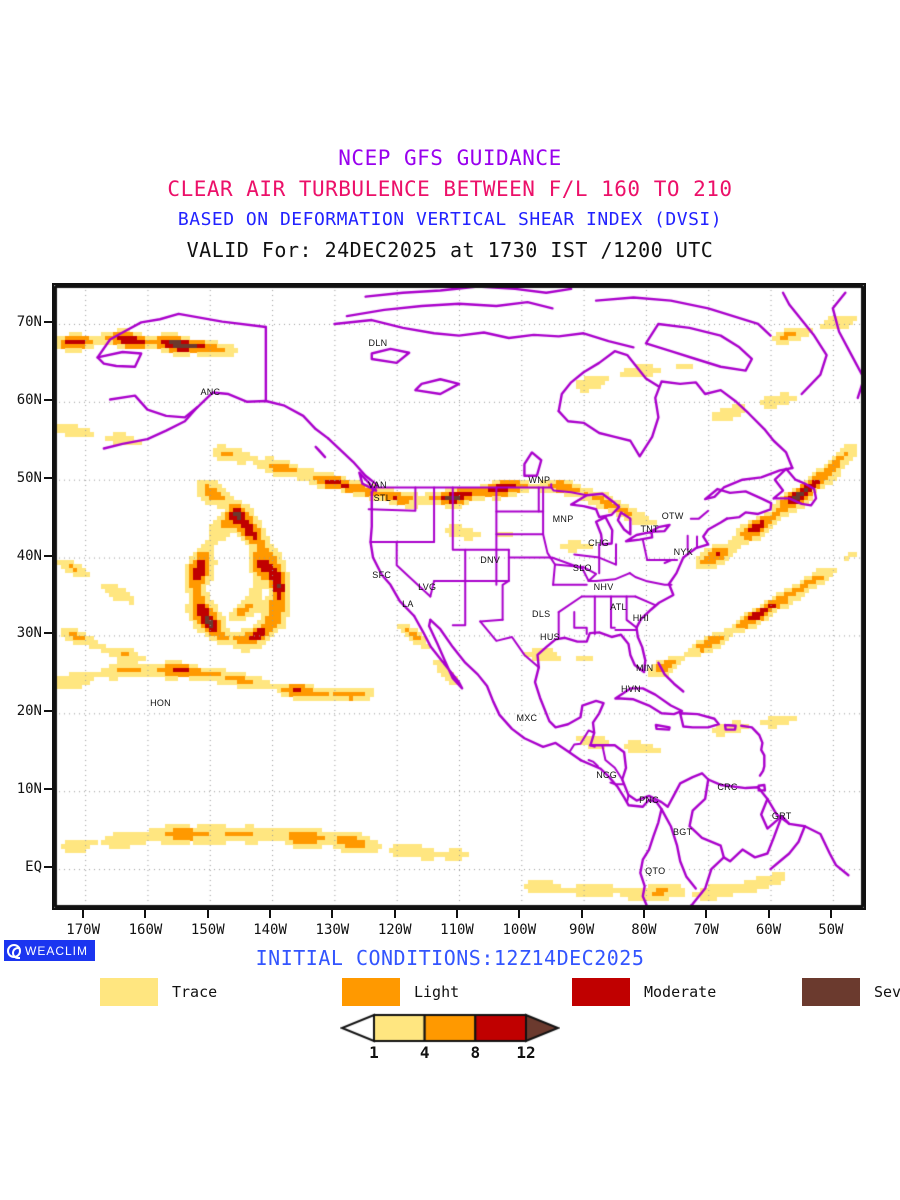 The image size is (900, 1200). What do you see at coordinates (618, 606) in the screenshot?
I see `city-label: ATL` at bounding box center [618, 606].